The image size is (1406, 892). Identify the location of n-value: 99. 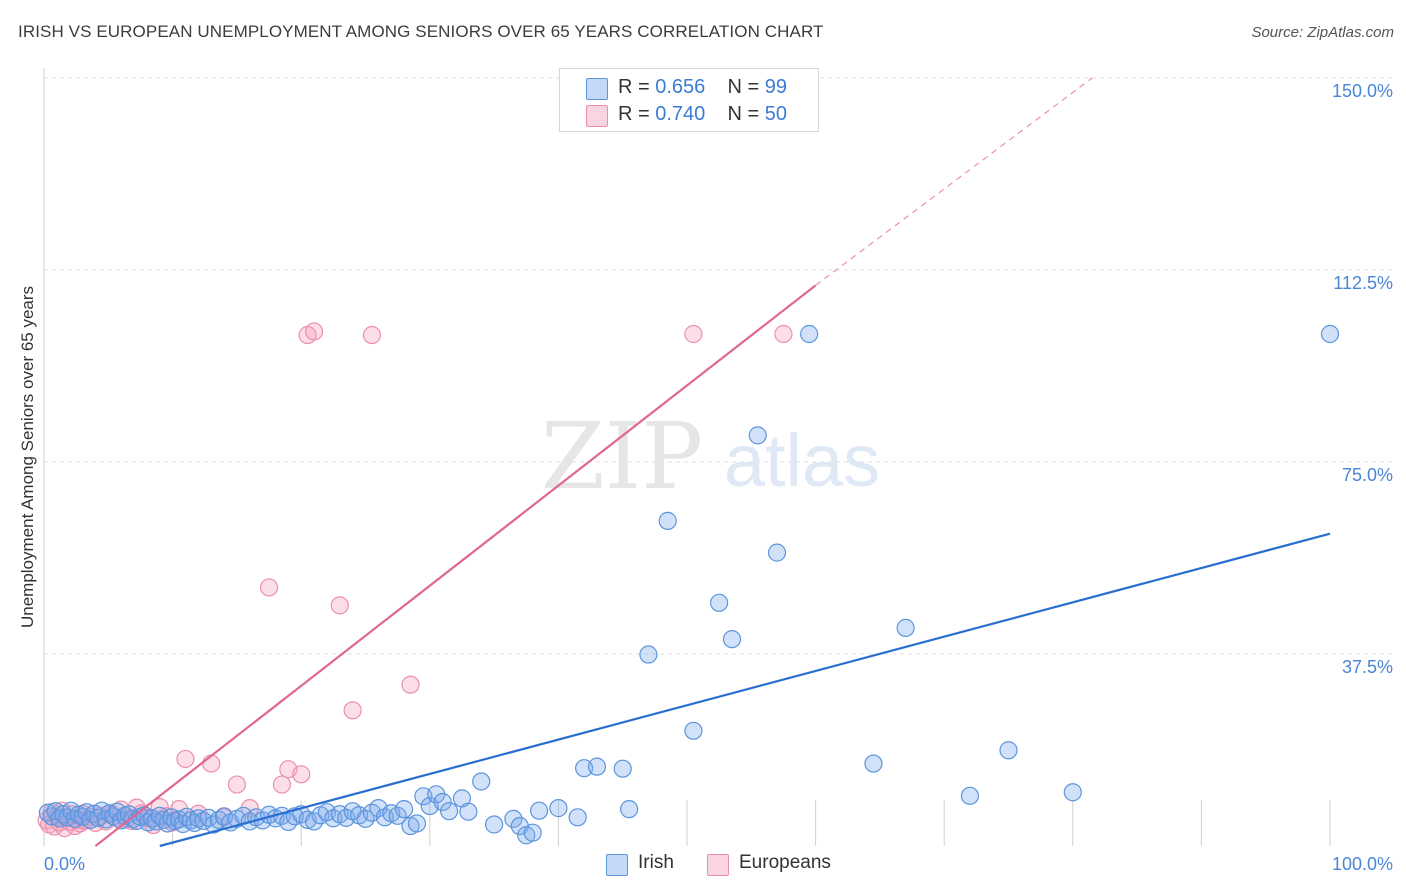
(776, 87).